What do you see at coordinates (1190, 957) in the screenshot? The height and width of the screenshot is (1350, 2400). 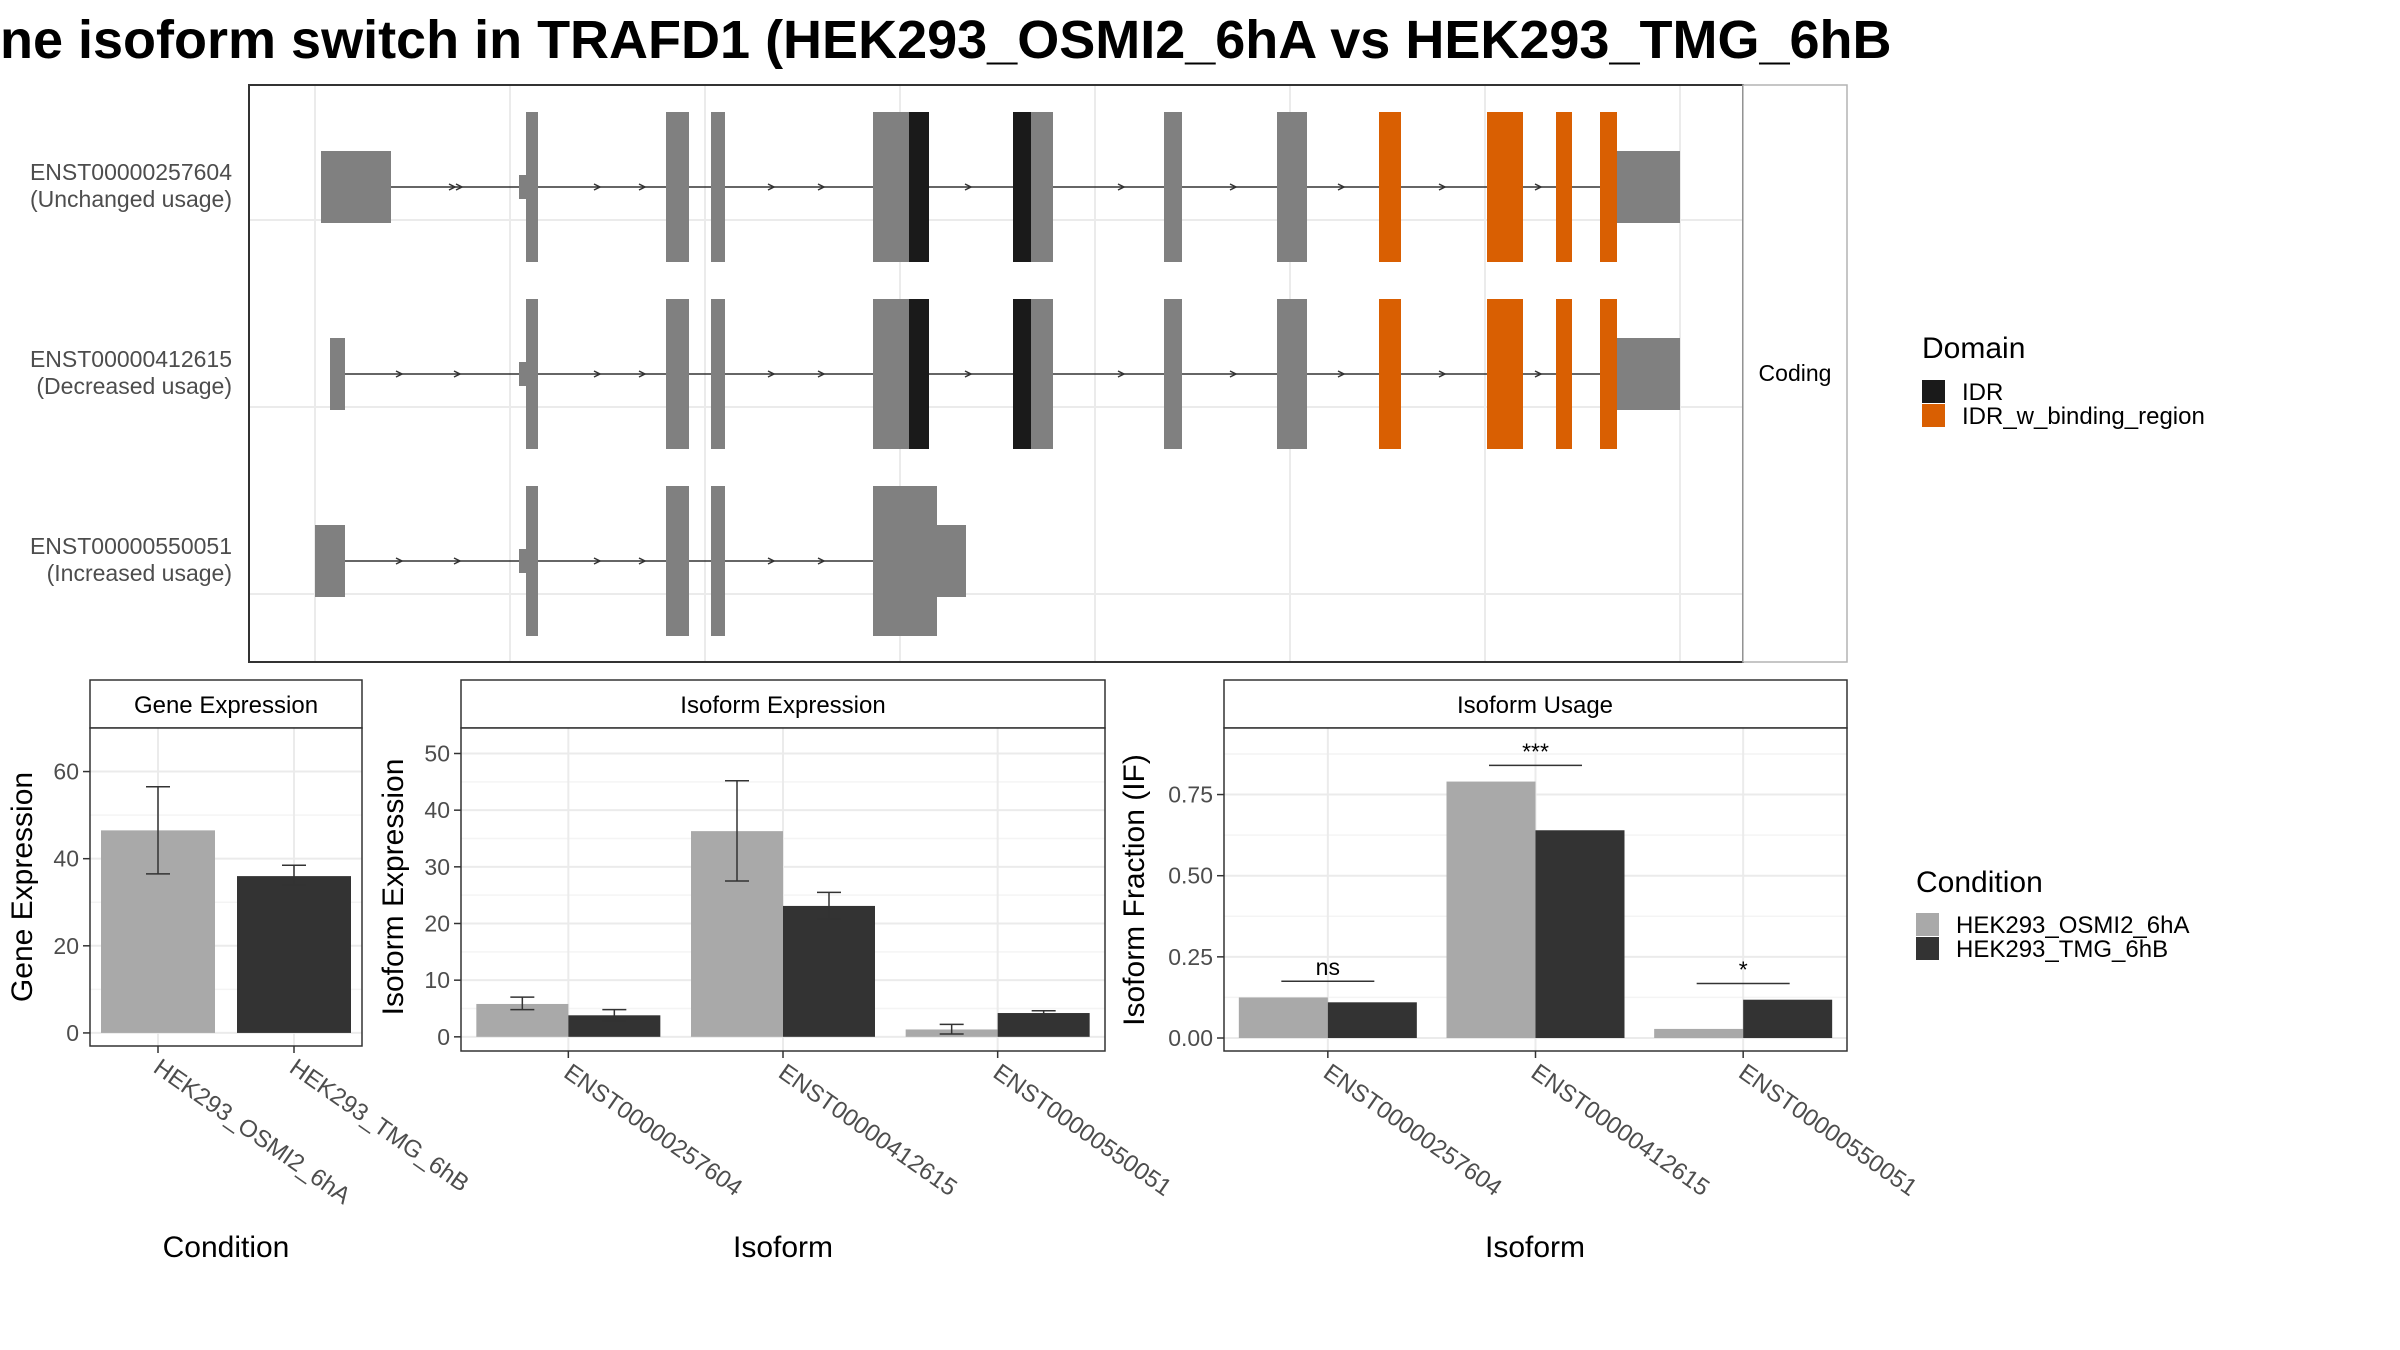 I see `y-tick-label: 0.25` at bounding box center [1190, 957].